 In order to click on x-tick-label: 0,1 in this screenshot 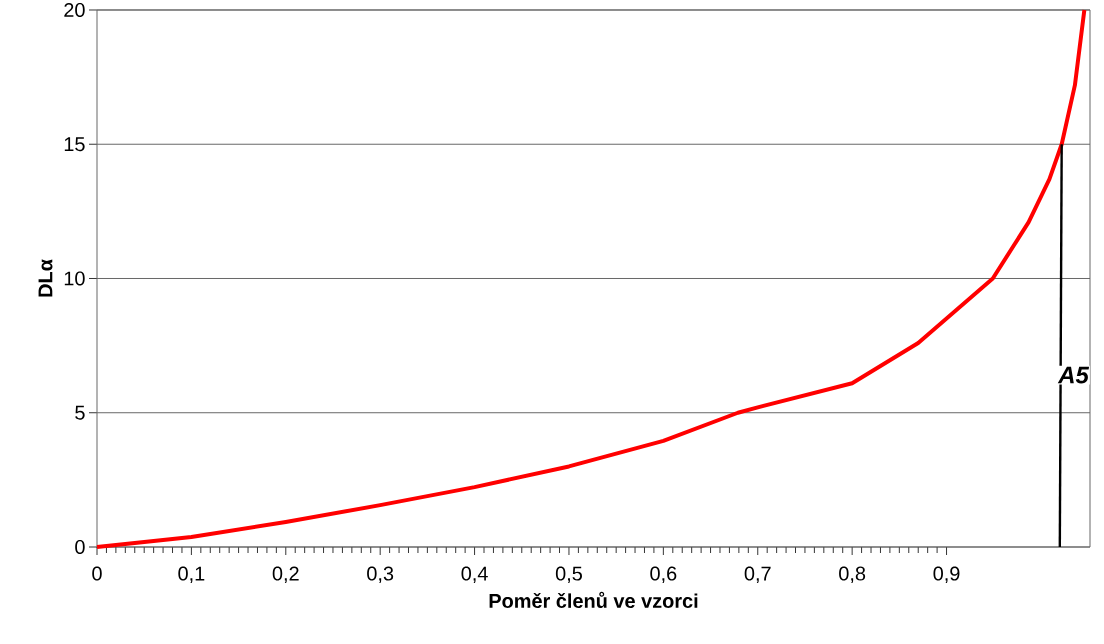, I will do `click(191, 574)`.